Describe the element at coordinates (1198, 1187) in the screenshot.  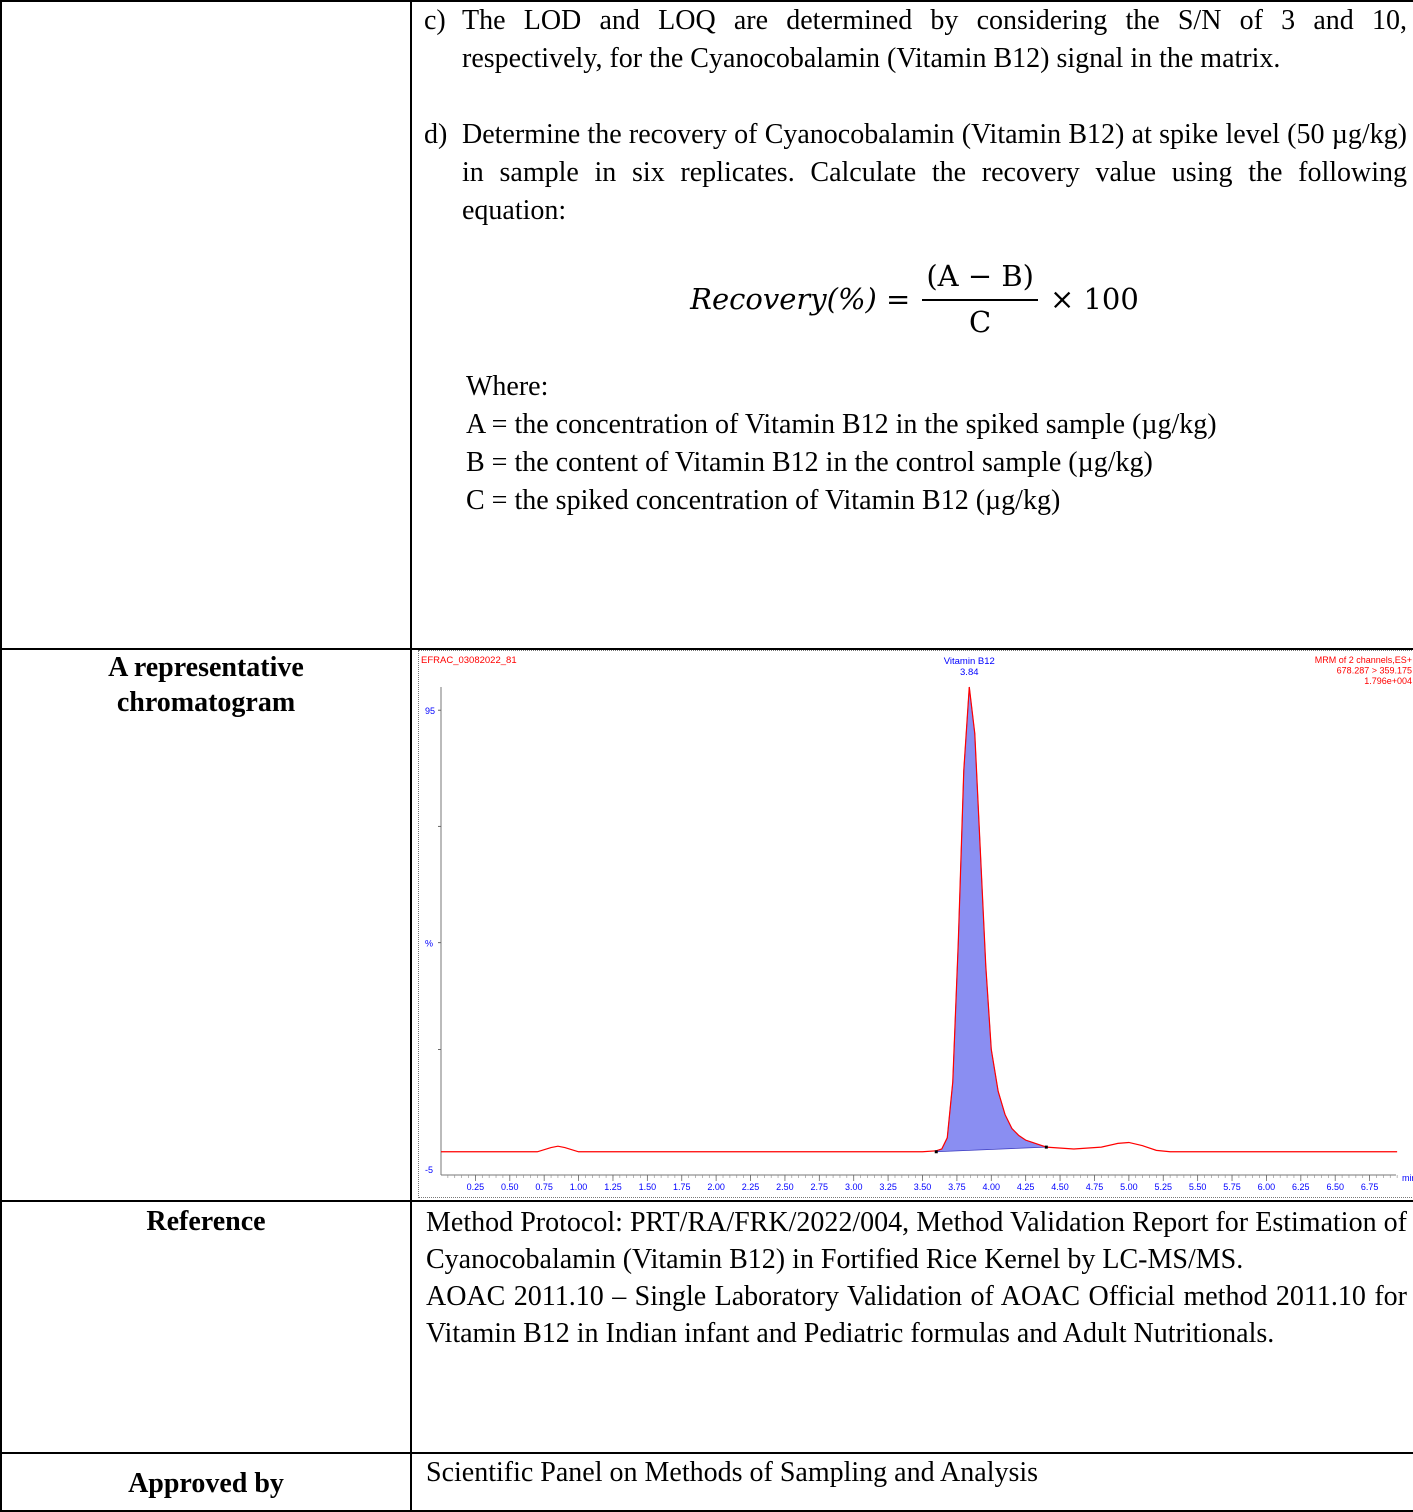
I see `x-tick-label: 5.50` at that location.